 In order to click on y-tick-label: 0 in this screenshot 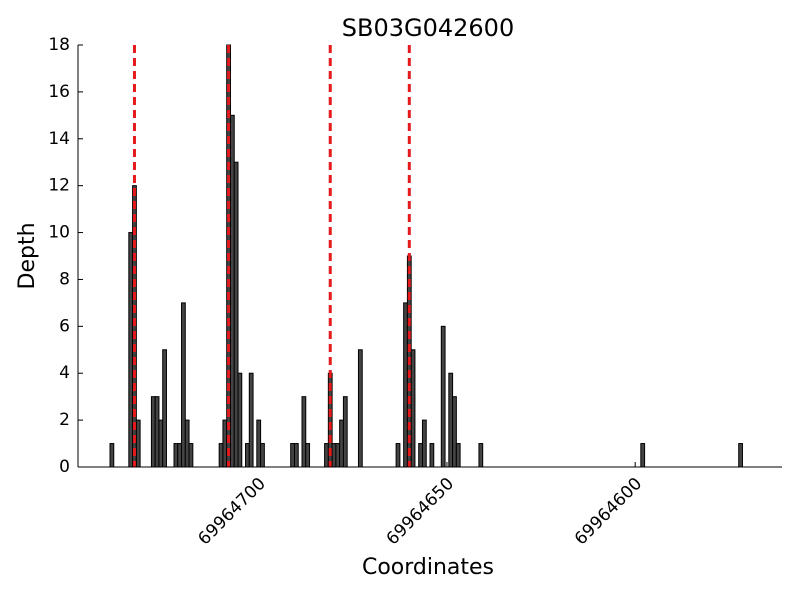, I will do `click(64, 467)`.